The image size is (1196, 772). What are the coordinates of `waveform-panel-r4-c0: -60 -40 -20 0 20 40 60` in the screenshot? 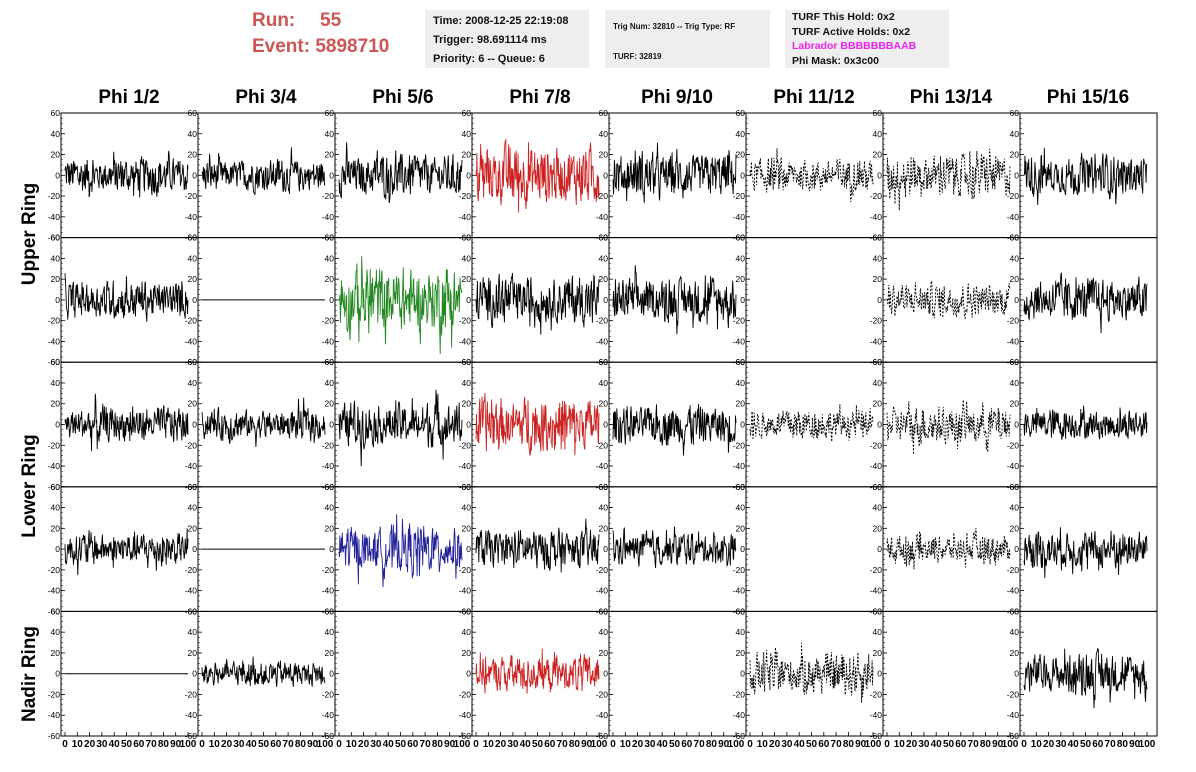 It's located at (123, 673).